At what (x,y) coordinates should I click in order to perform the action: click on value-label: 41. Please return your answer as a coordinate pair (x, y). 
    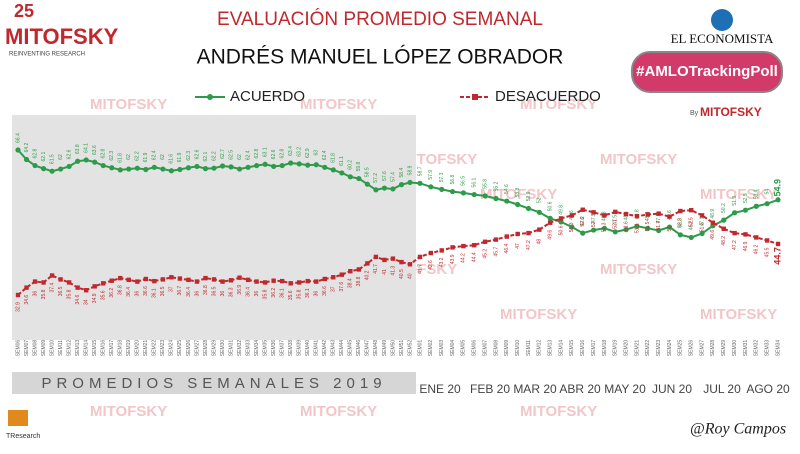
    Looking at the image, I should click on (385, 272).